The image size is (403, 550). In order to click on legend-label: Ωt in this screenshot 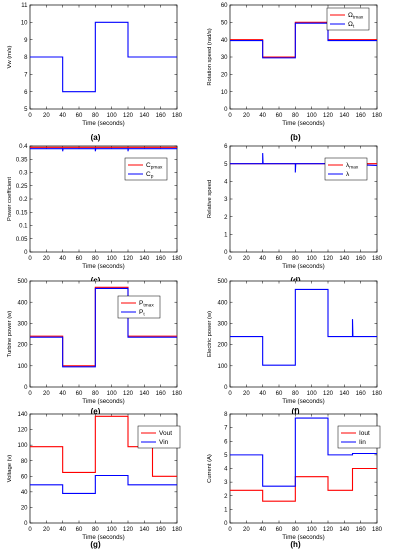, I will do `click(351, 25)`.